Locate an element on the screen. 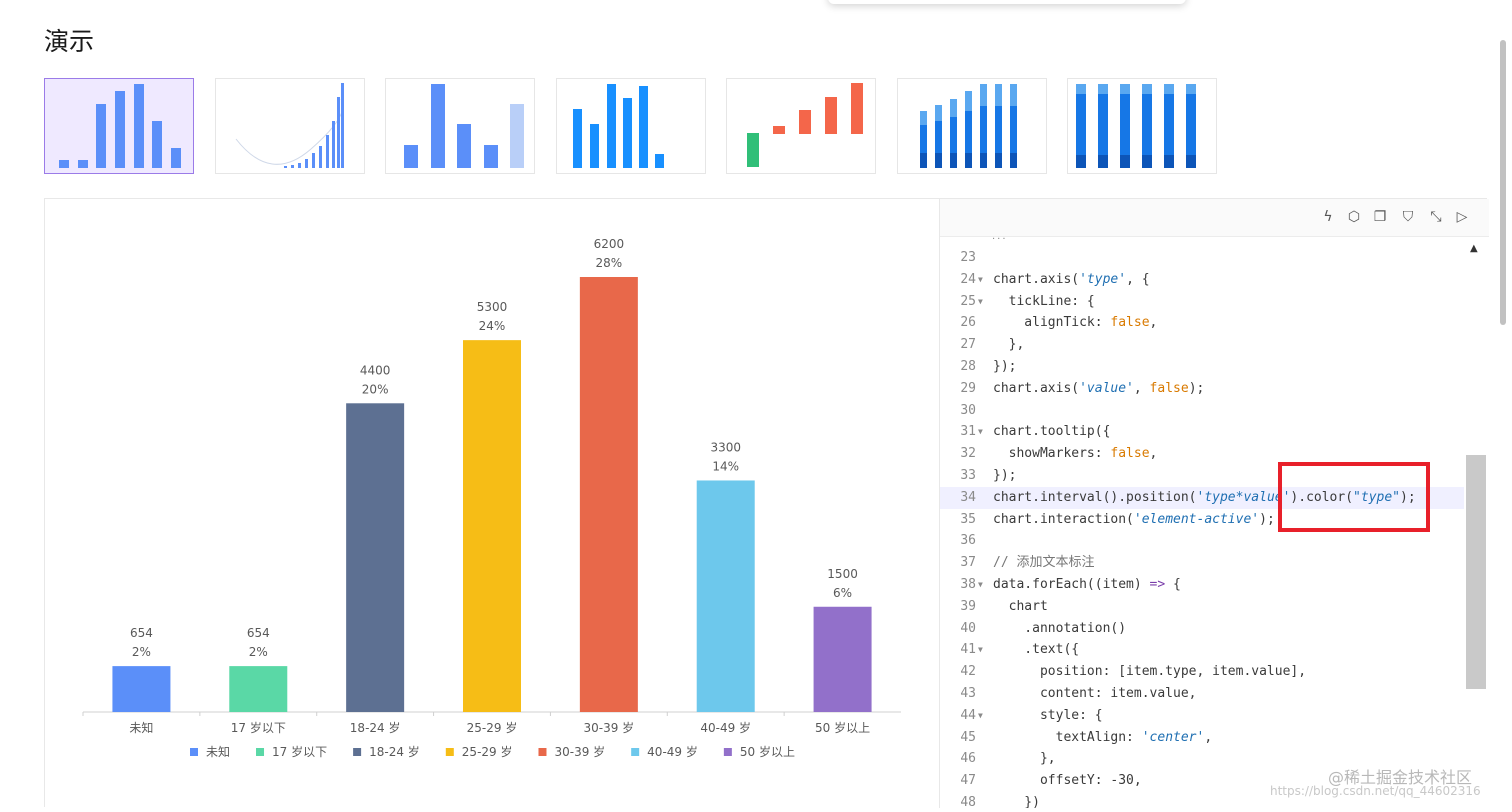  code-line-36: 36 is located at coordinates (1202, 541).